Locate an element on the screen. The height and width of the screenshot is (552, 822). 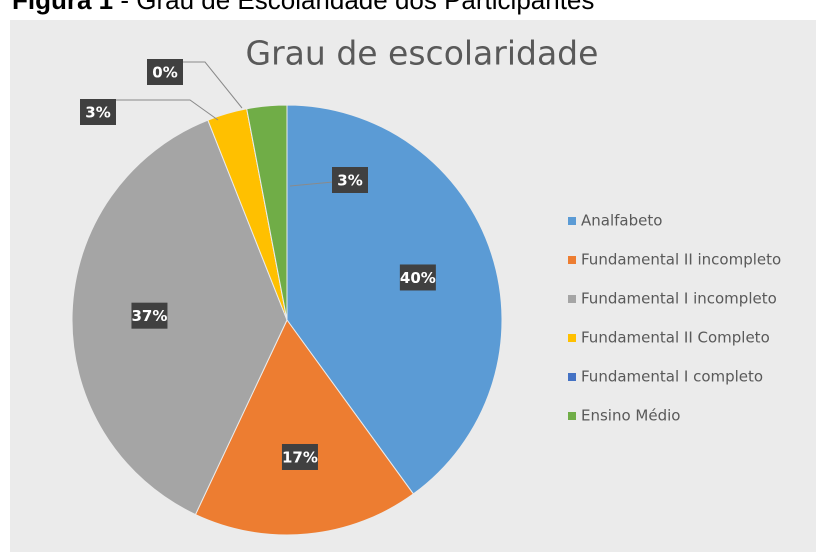
legend-label: Fundamental II incompleto is located at coordinates (681, 260).